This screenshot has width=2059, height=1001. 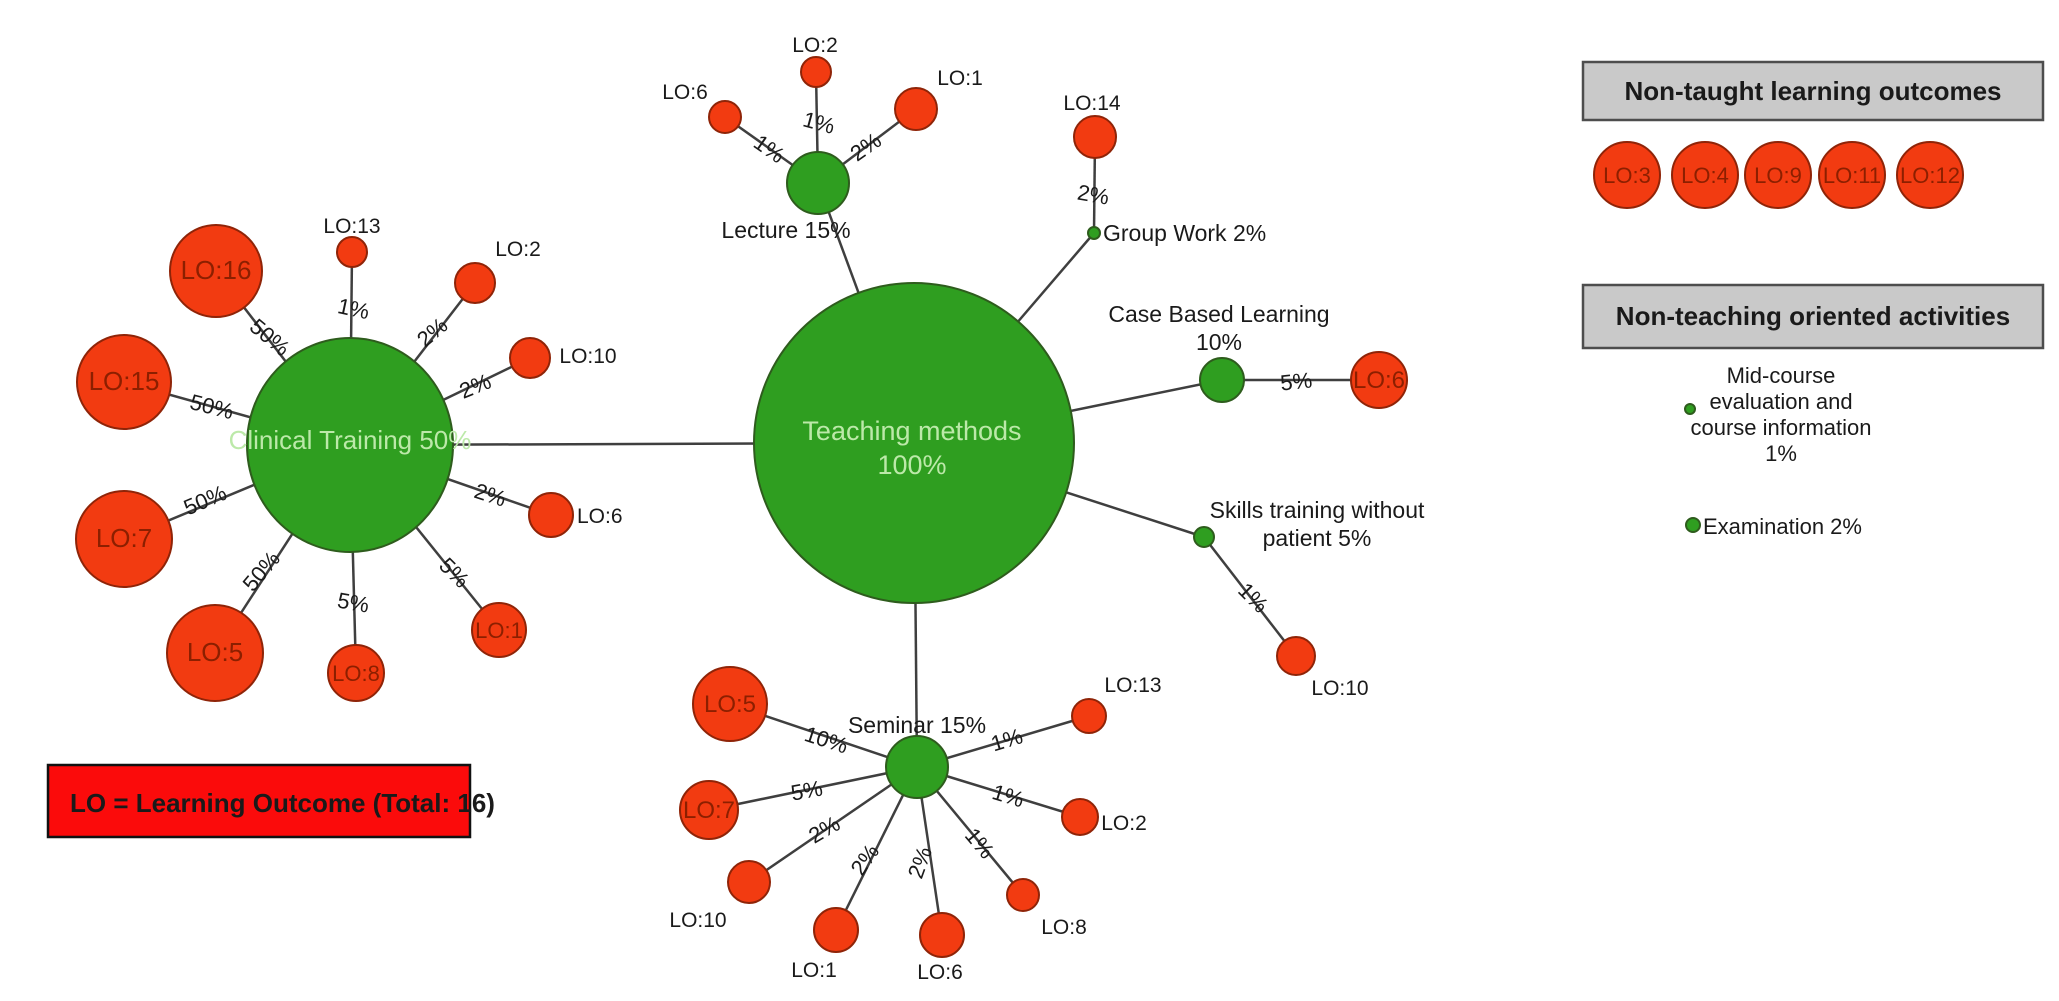 I want to click on examination-label: Examination 2%, so click(x=1782, y=526).